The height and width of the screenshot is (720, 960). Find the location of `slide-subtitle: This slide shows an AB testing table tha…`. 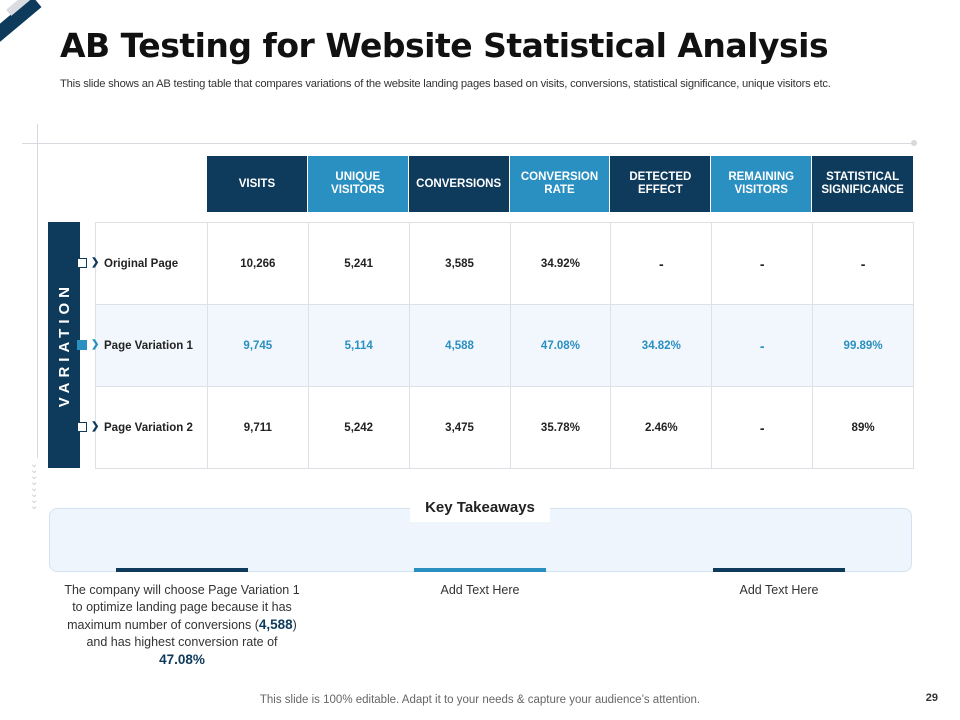

slide-subtitle: This slide shows an AB testing table tha… is located at coordinates (445, 84).